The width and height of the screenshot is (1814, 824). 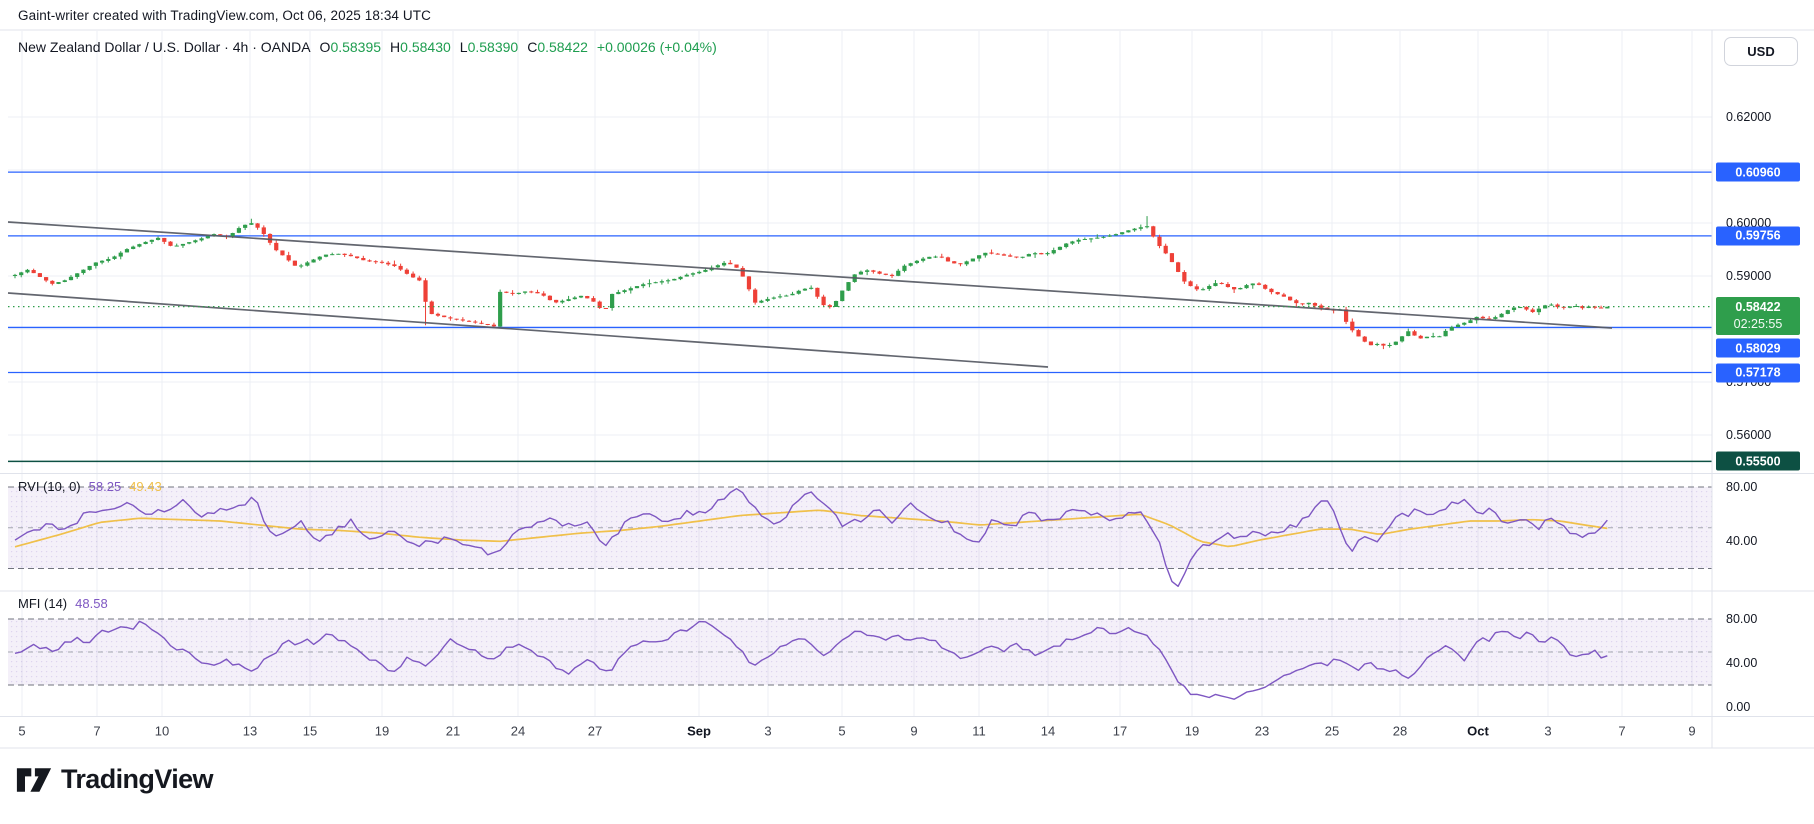 I want to click on currency-toggle-button: USD, so click(x=1761, y=51).